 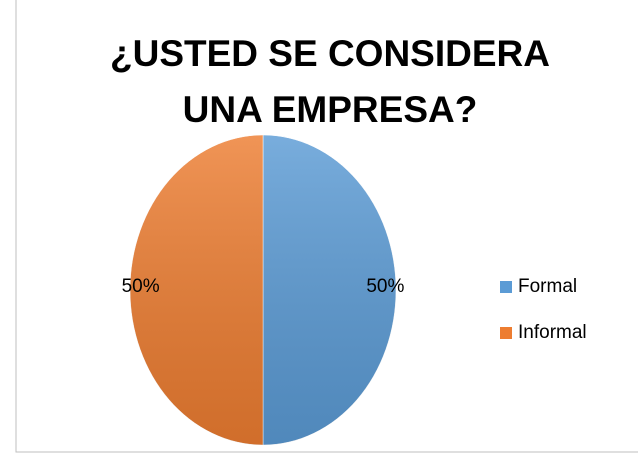 I want to click on legend-label: Informal, so click(x=552, y=332).